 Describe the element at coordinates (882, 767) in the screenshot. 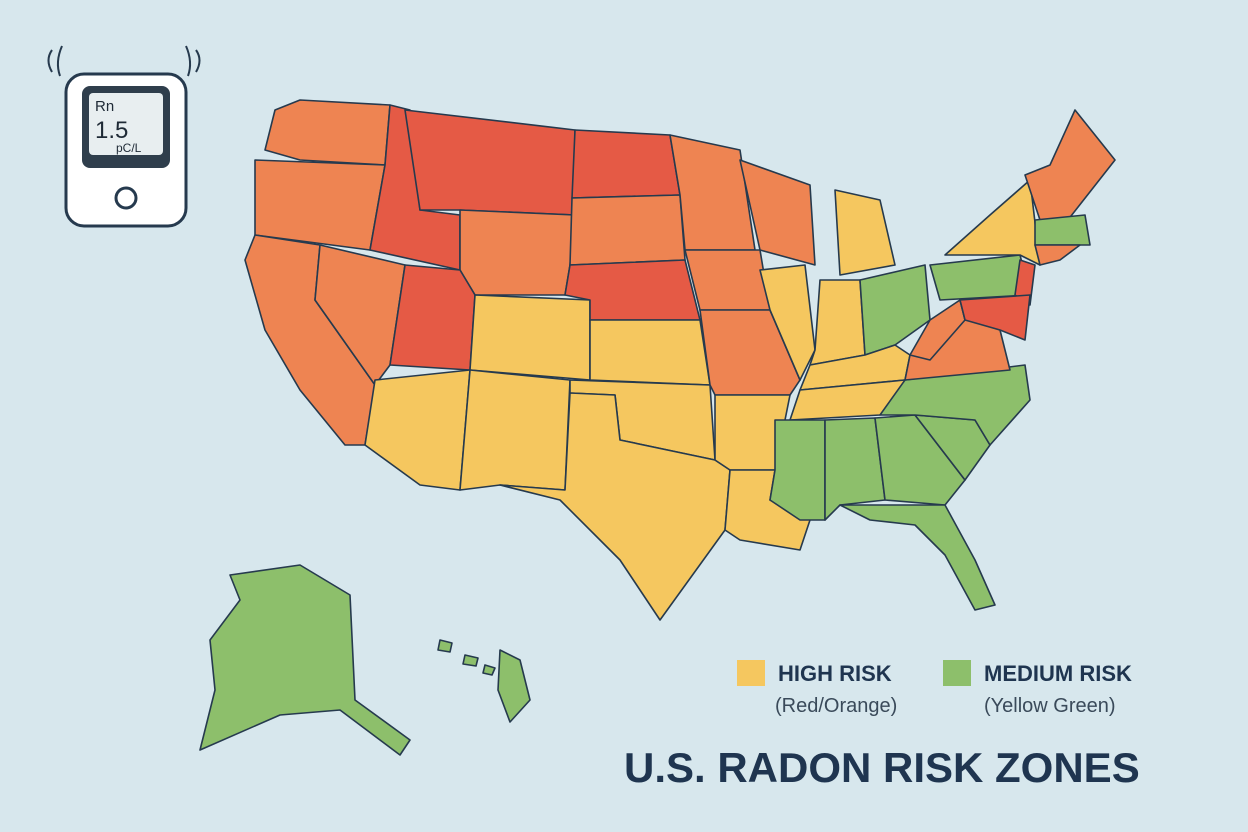

I see `map-title: U.S. RADON RISK ZONES` at that location.